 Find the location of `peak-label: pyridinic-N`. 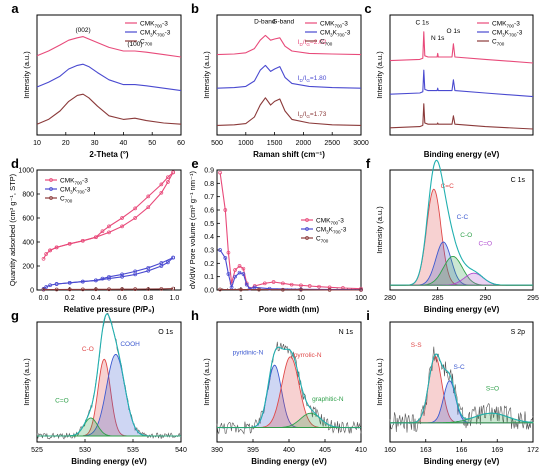

peak-label: pyridinic-N is located at coordinates (248, 352).